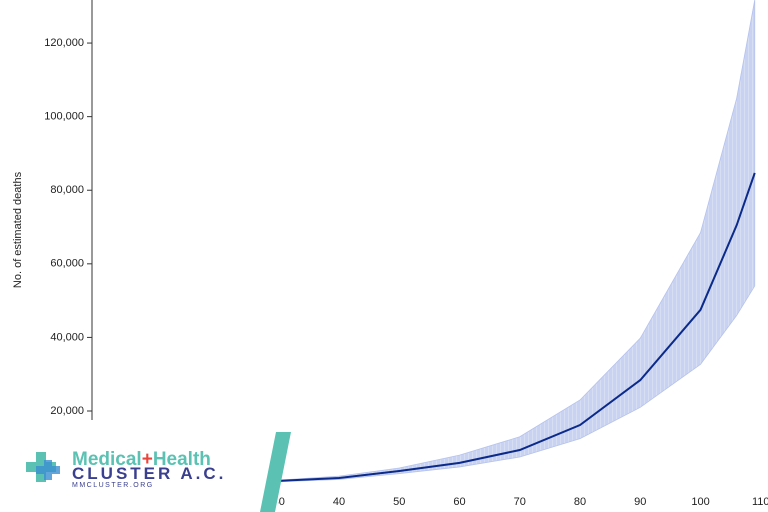  What do you see at coordinates (339, 502) in the screenshot?
I see `x-tick-label: 40` at bounding box center [339, 502].